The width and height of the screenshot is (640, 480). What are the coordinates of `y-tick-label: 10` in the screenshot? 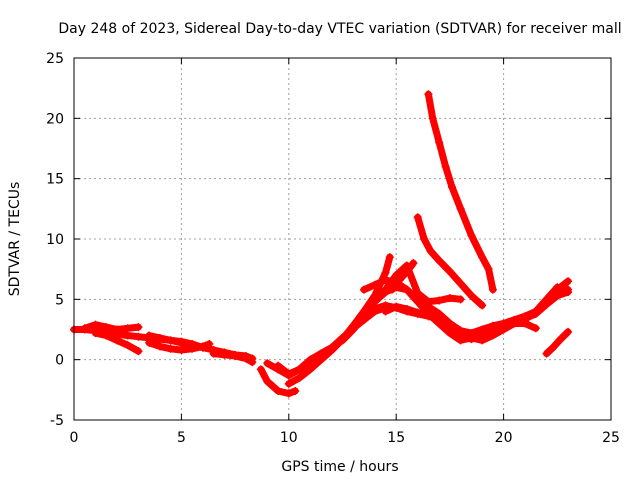 It's located at (55, 240).